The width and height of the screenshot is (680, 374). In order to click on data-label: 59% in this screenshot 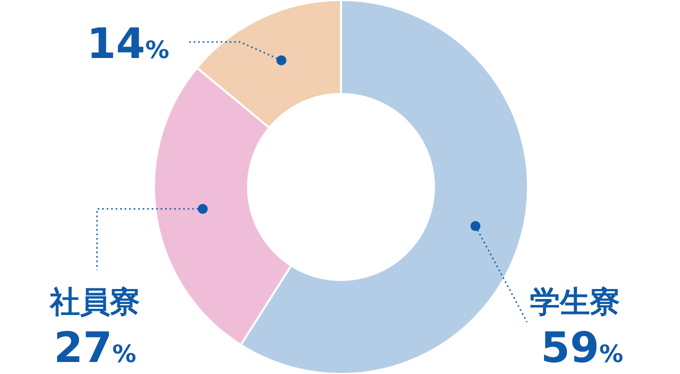, I will do `click(582, 347)`.